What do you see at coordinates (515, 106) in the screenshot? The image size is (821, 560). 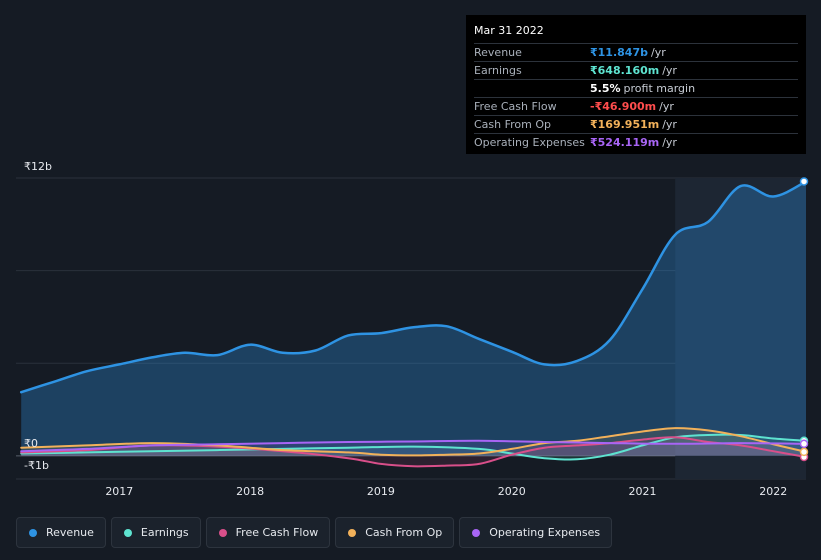 I see `tooltip-label: Free Cash Flow` at bounding box center [515, 106].